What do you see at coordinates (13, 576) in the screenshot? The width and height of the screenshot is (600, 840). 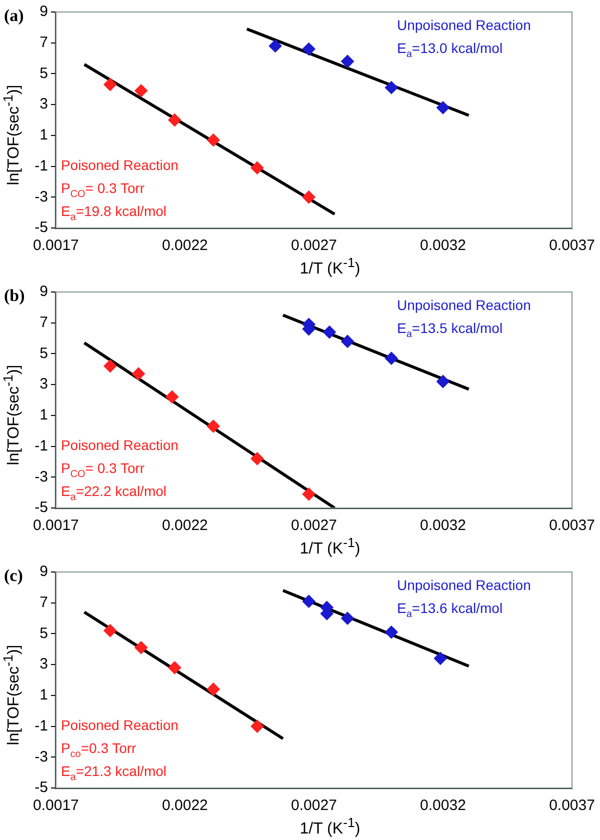 I see `chart-title: (c)` at bounding box center [13, 576].